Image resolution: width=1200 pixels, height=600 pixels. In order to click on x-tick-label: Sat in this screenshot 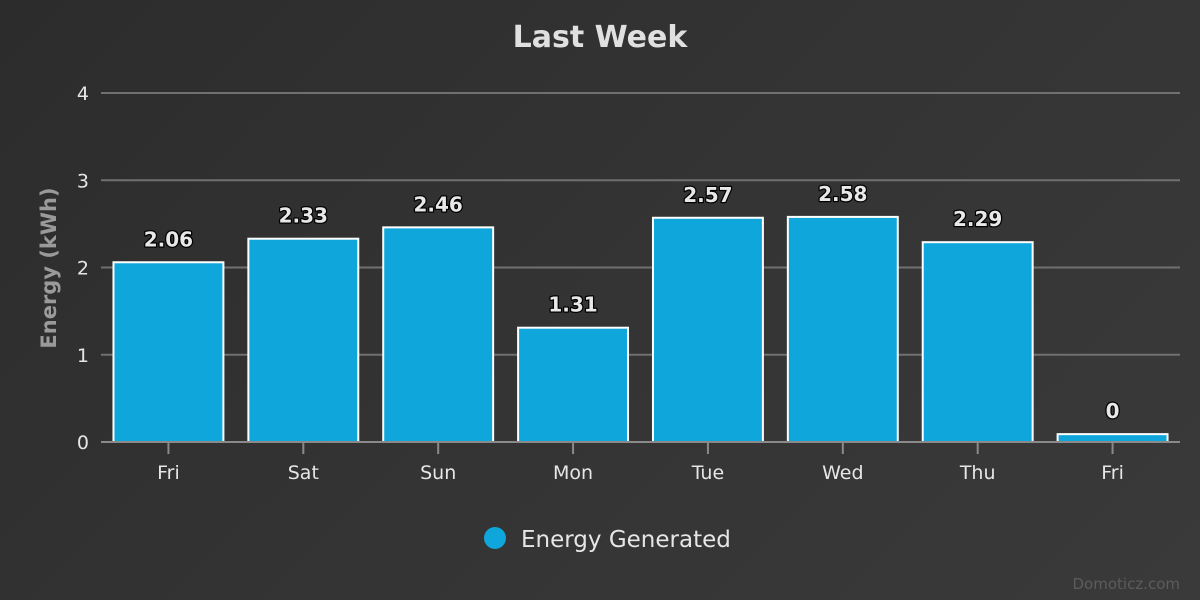, I will do `click(303, 473)`.